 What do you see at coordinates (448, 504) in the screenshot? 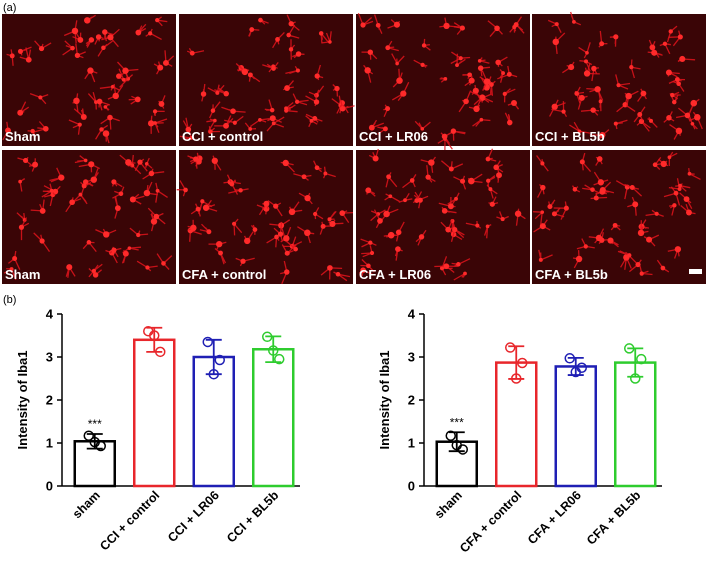
I see `x-tick-label: sham` at bounding box center [448, 504].